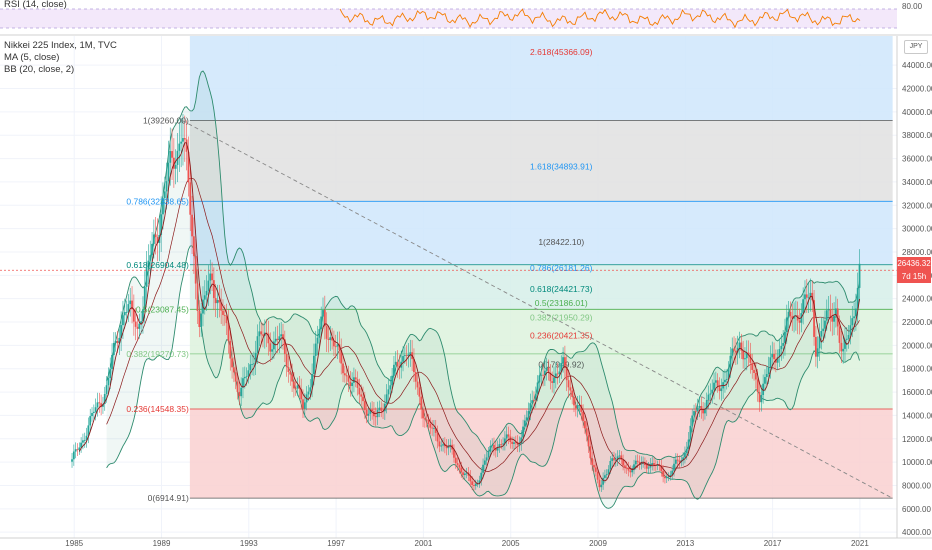  I want to click on x-axis: 1985 1989 1993 1997 2001 2005 2009 2013 2017 2021, so click(467, 543).